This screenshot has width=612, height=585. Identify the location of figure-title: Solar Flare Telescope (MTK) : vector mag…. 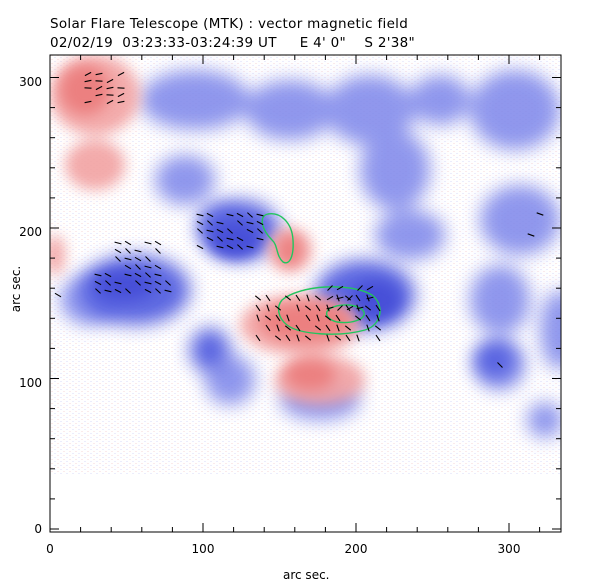
(229, 24).